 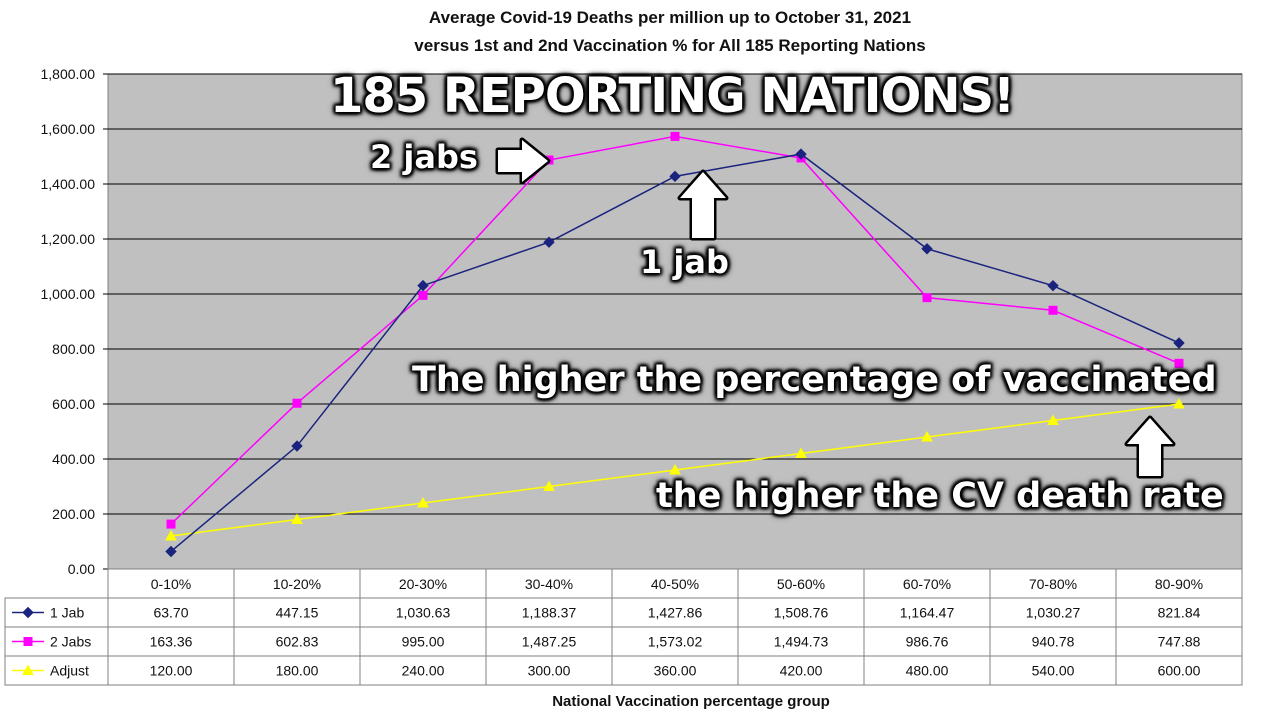 What do you see at coordinates (68, 294) in the screenshot?
I see `y-tick-label: 1,000.00` at bounding box center [68, 294].